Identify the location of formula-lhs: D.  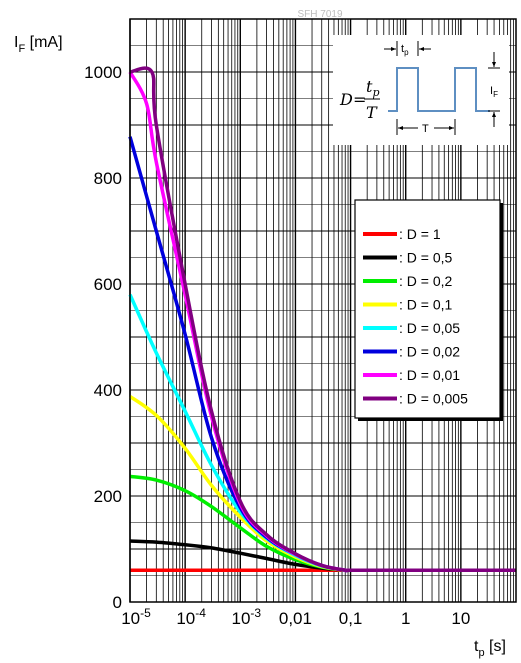
(346, 99).